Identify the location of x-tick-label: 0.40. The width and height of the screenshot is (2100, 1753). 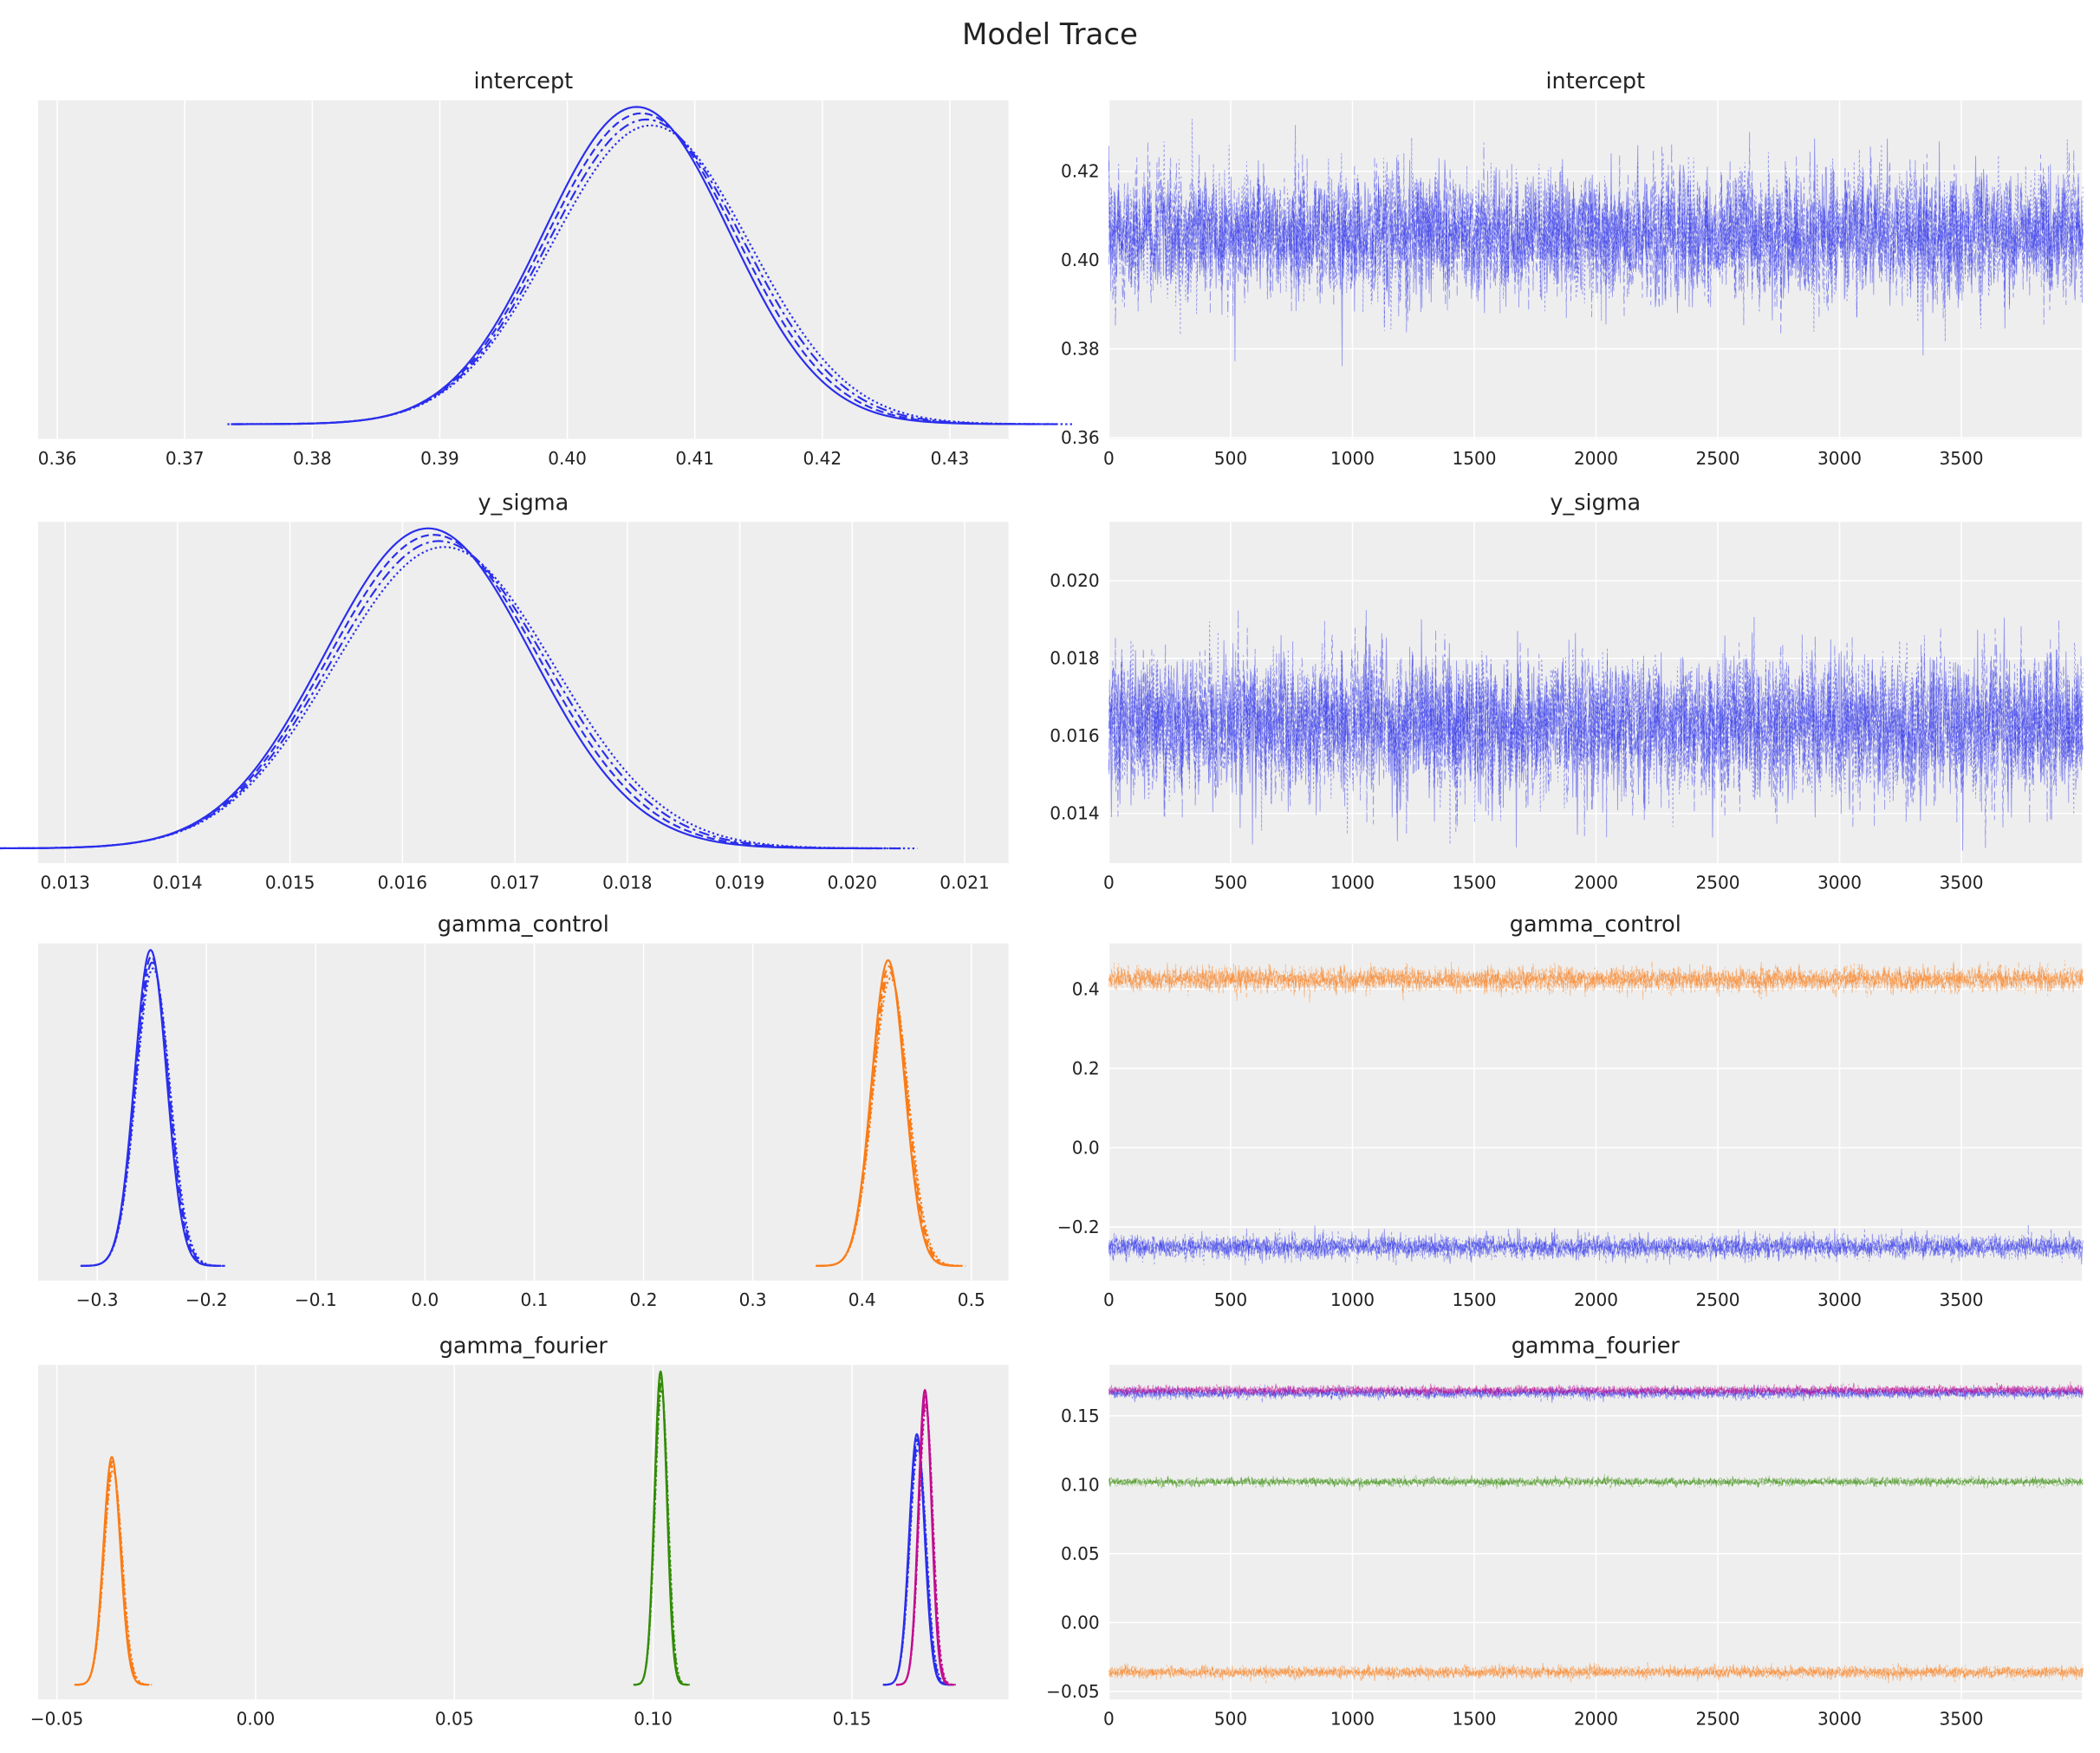
(567, 458).